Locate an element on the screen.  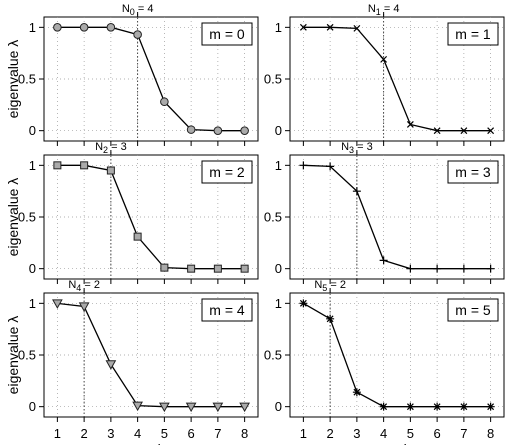
cutoff-label: N1 = 4 is located at coordinates (384, 10).